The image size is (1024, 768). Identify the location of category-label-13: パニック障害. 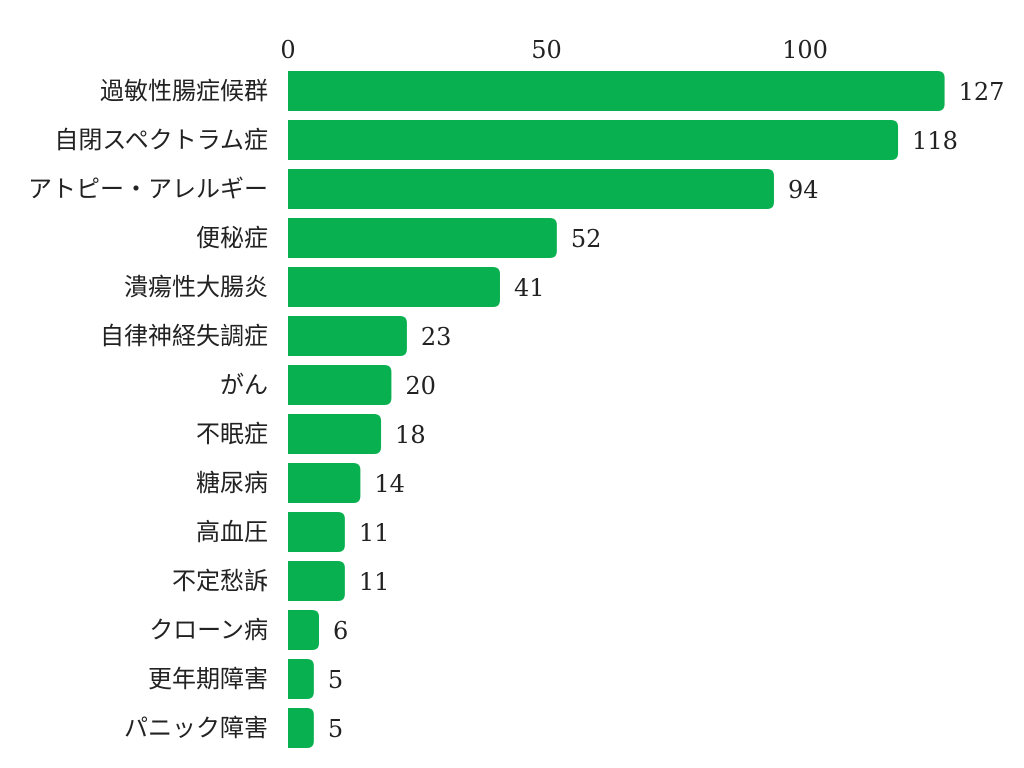
(196, 728).